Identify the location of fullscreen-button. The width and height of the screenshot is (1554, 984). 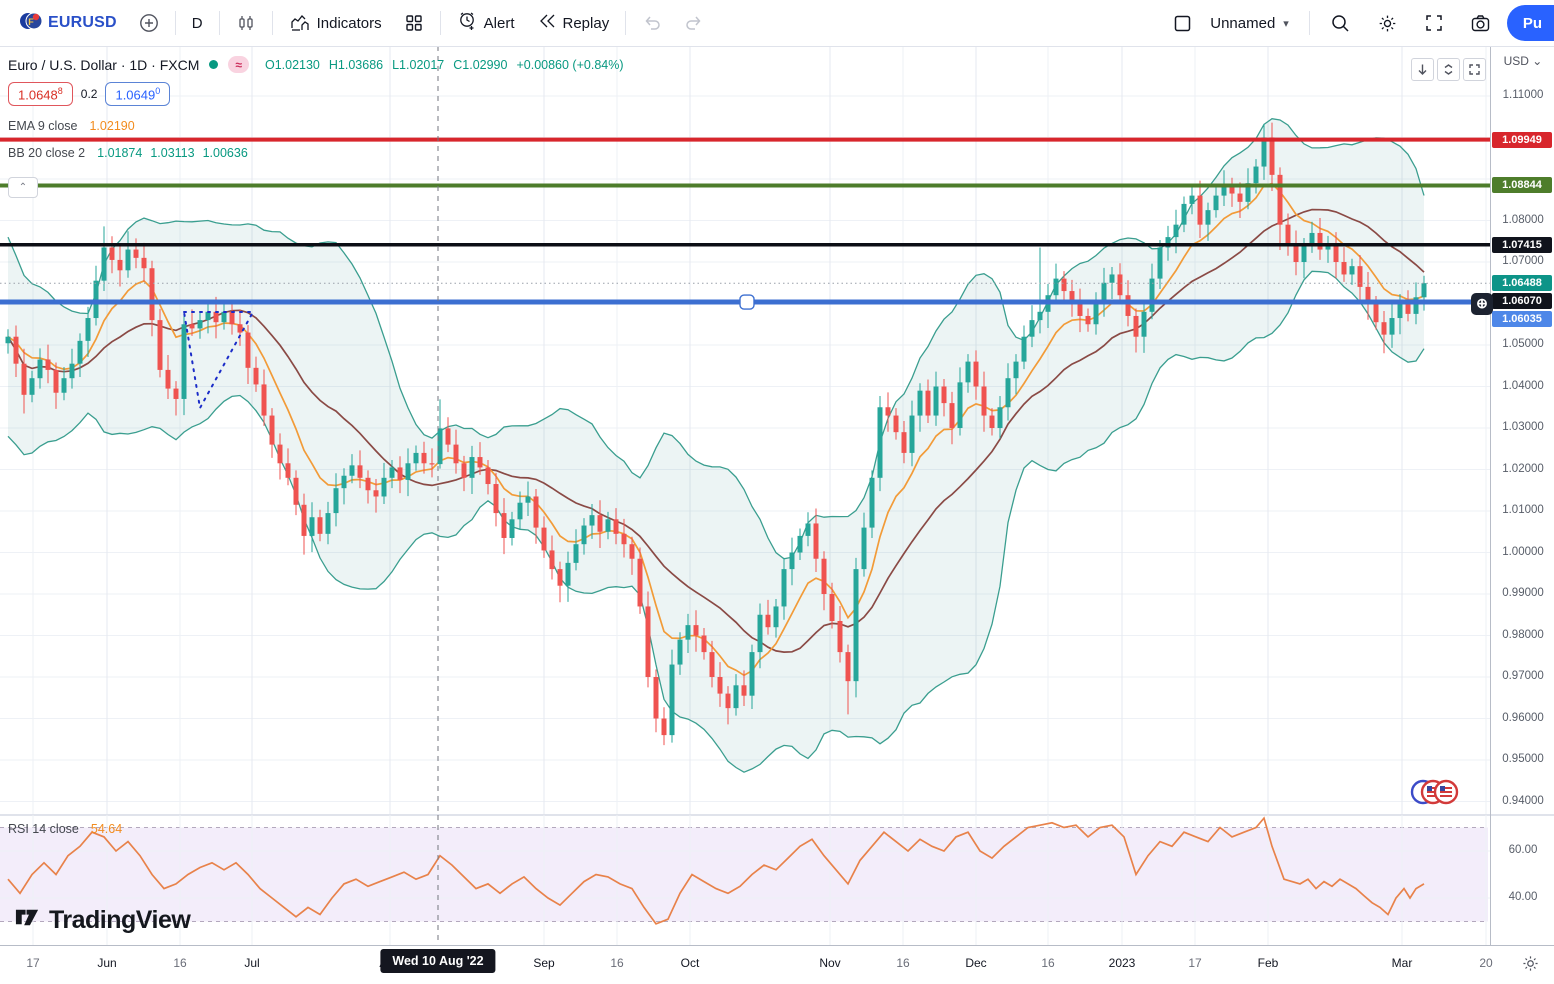
(1434, 23).